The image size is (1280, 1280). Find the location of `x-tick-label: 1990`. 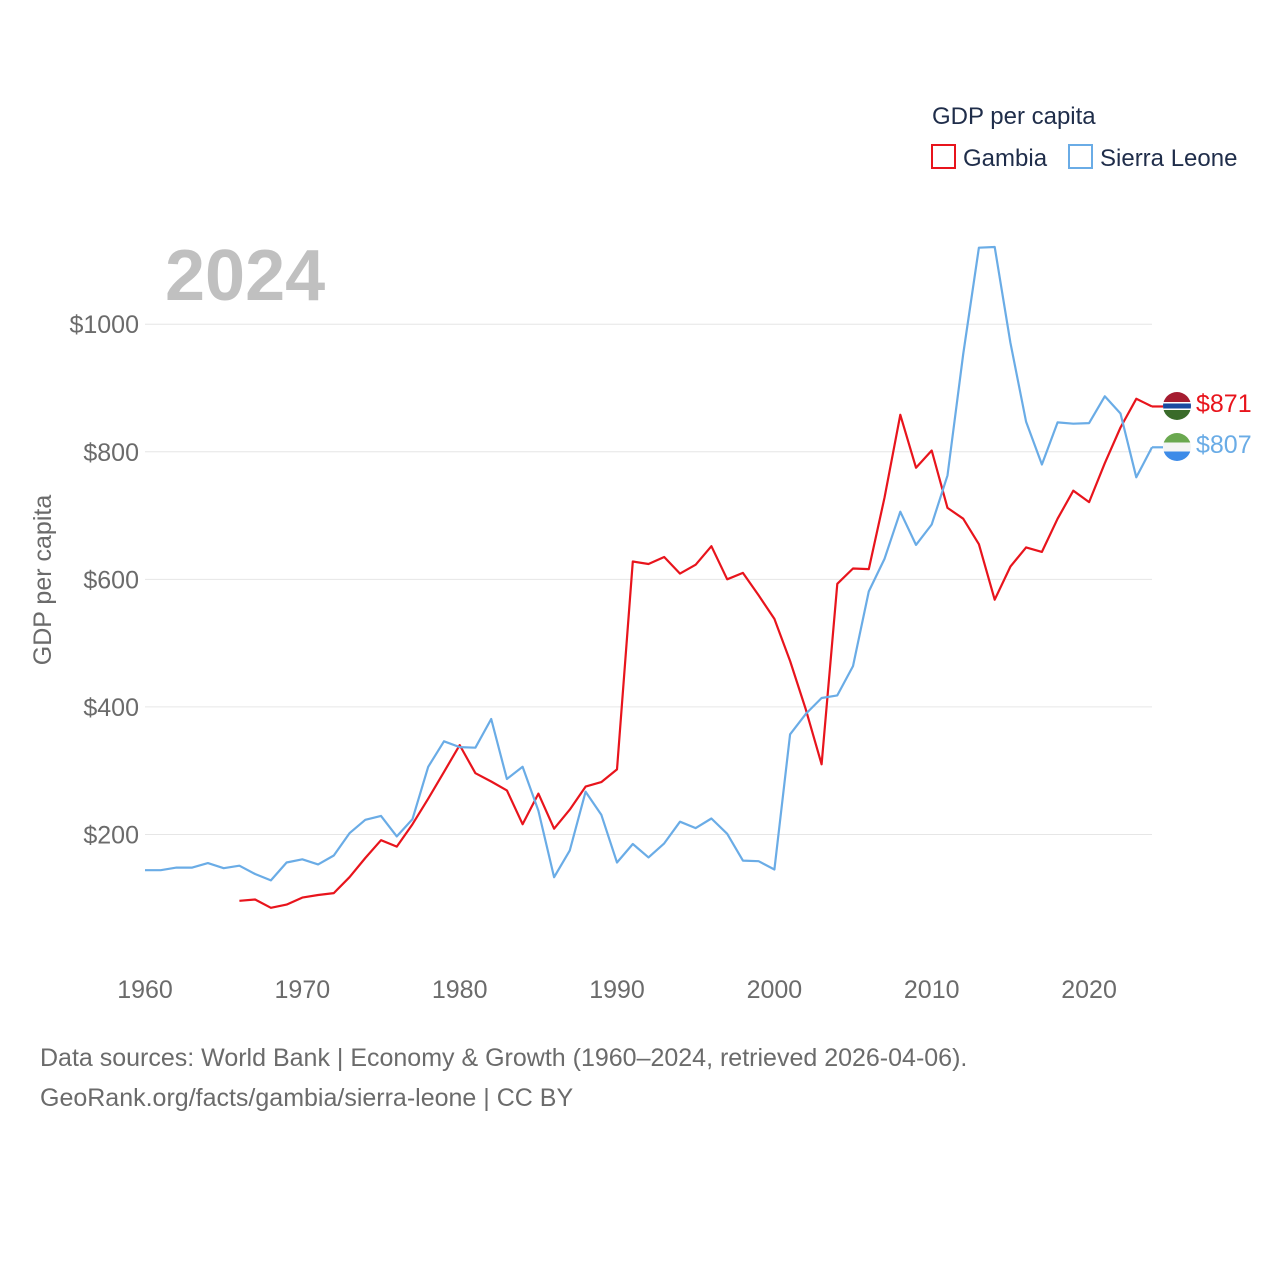

x-tick-label: 1990 is located at coordinates (617, 990).